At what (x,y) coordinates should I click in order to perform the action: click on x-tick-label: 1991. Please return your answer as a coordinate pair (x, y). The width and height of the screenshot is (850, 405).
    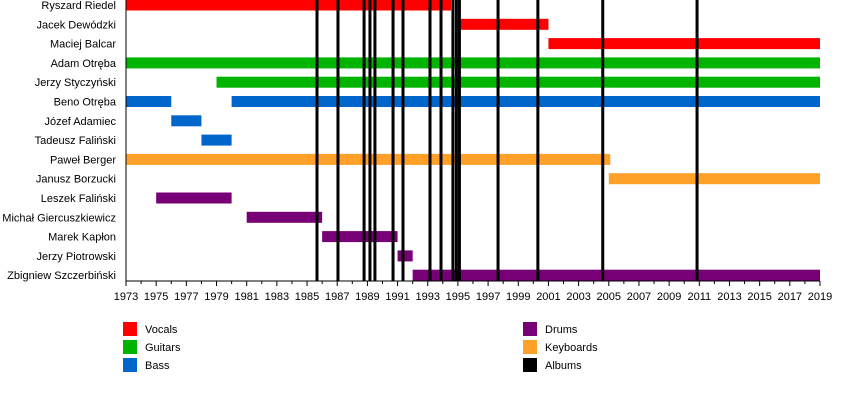
    Looking at the image, I should click on (397, 297).